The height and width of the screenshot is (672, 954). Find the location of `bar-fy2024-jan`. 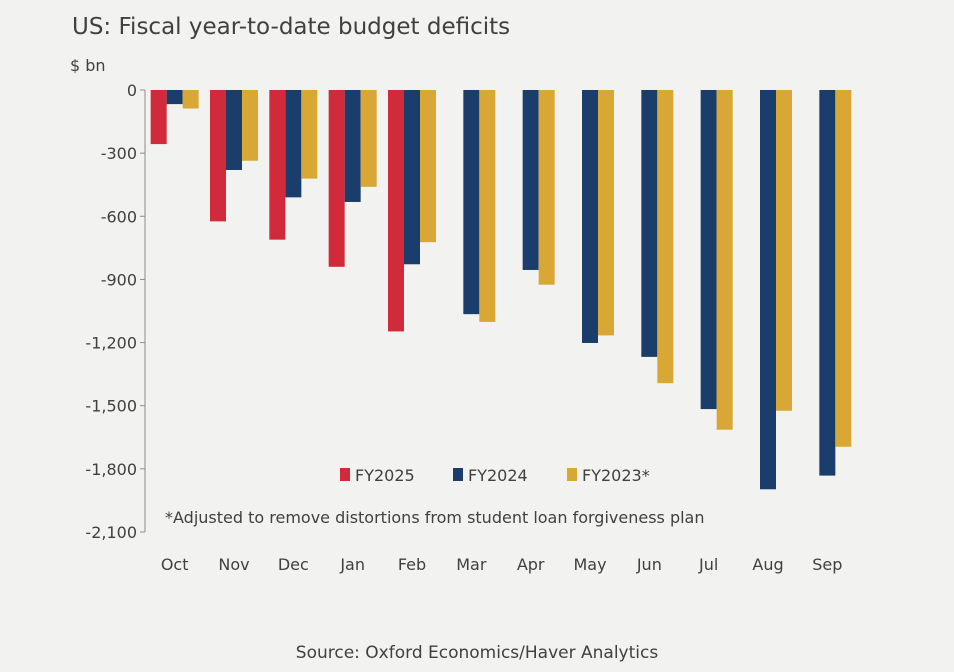

bar-fy2024-jan is located at coordinates (352, 146).